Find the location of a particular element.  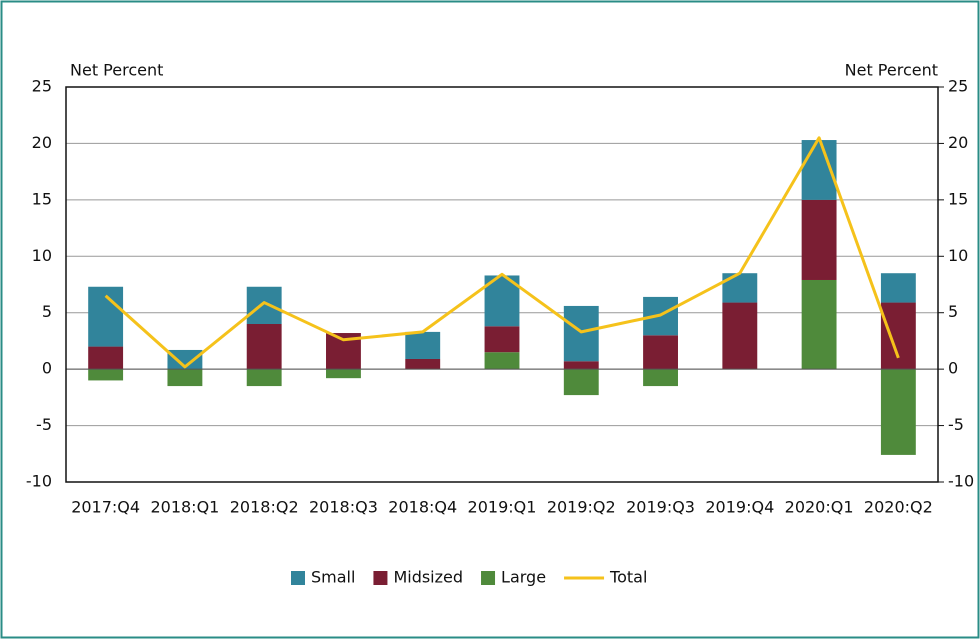

y2-tick-label: 15 is located at coordinates (958, 198).